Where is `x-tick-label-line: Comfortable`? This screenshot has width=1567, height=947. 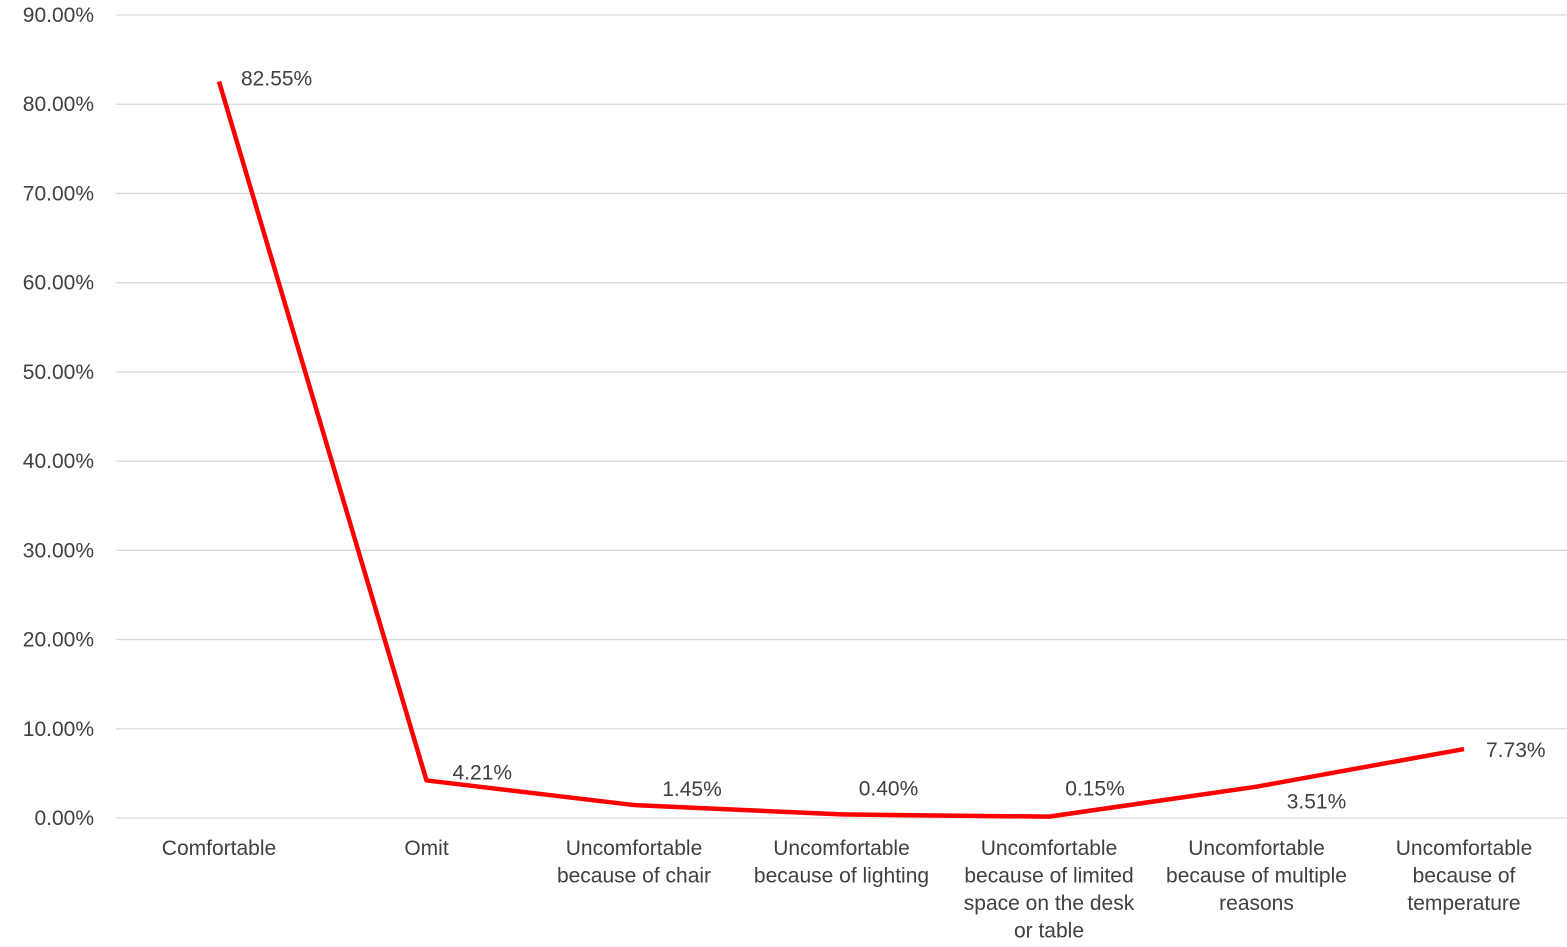
x-tick-label-line: Comfortable is located at coordinates (219, 848).